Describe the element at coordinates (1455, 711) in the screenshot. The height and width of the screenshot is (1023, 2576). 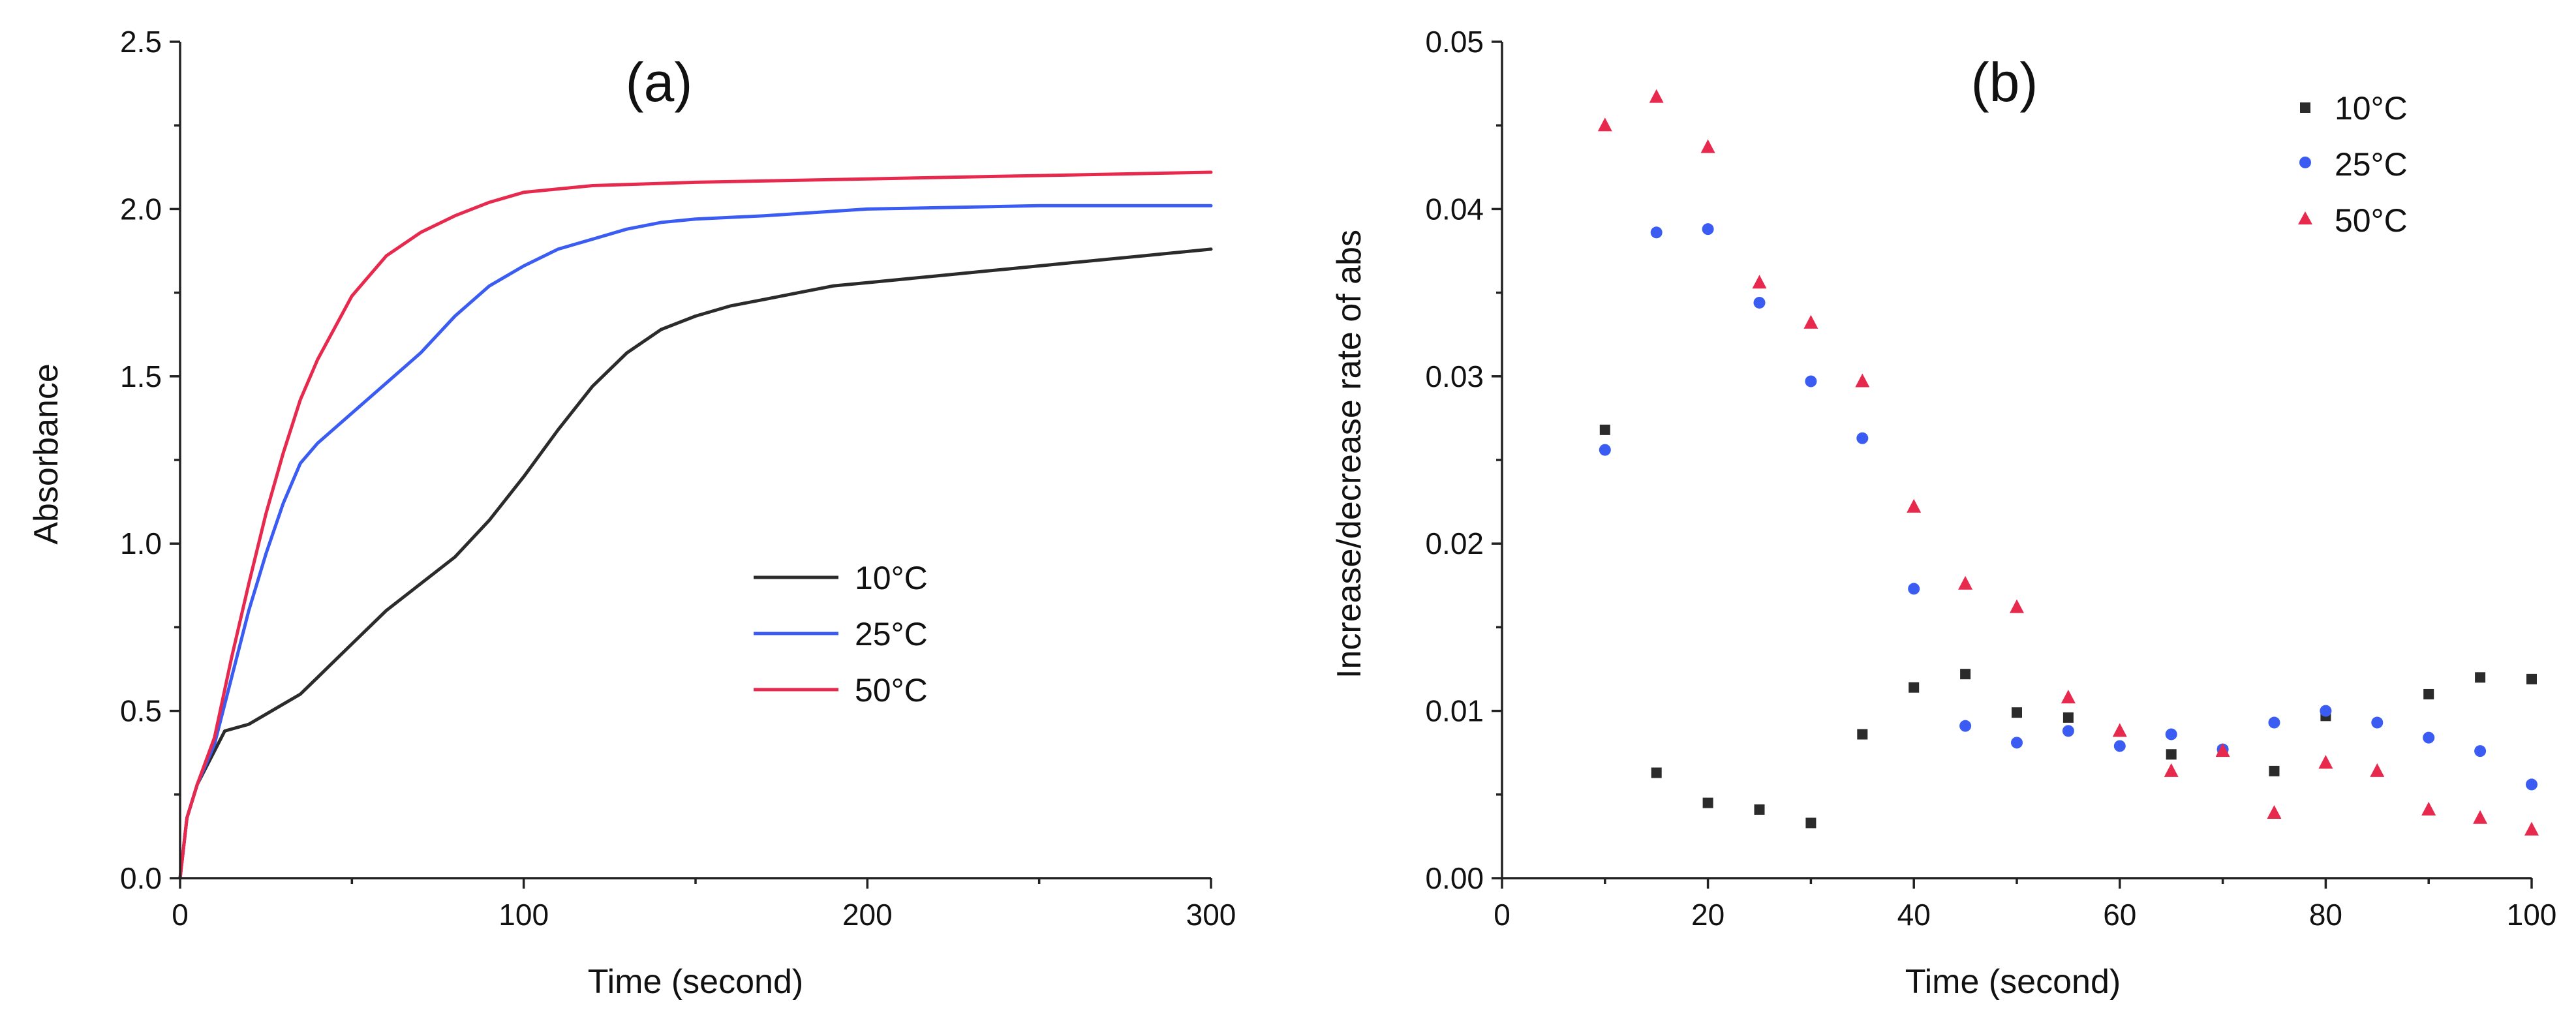
I see `panel-b-y-tick-label: 0.01` at that location.